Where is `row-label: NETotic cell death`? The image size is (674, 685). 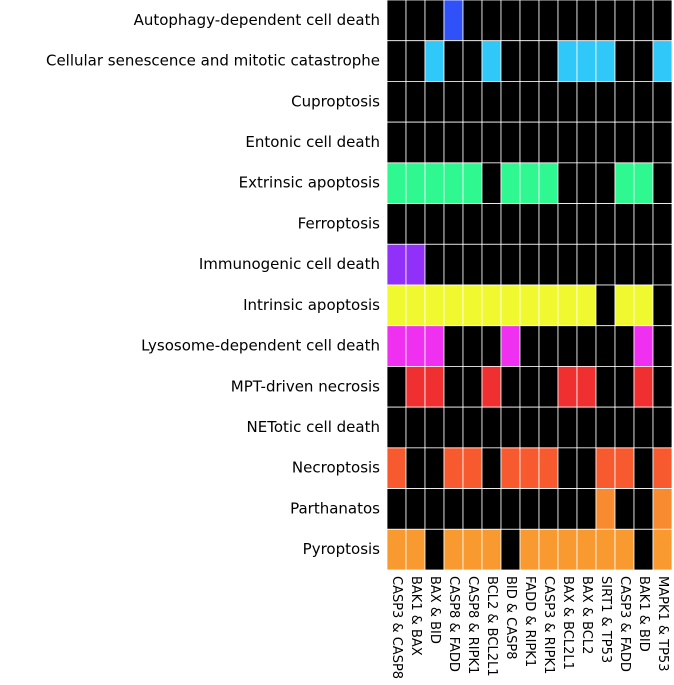
row-label: NETotic cell death is located at coordinates (313, 427).